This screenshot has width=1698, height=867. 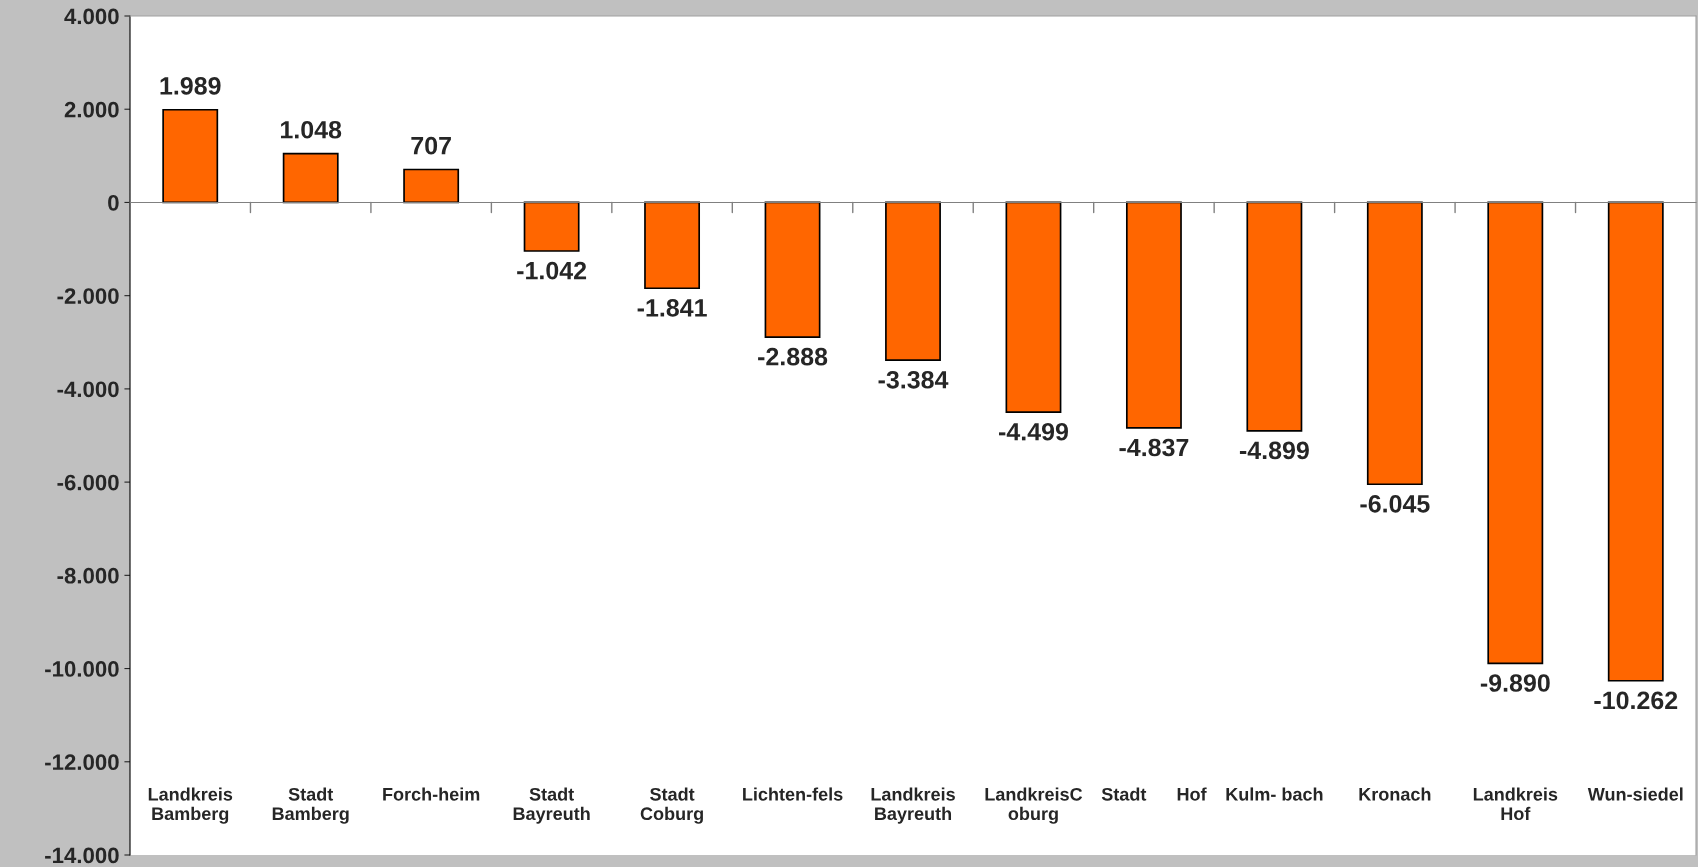 I want to click on data-label: -3.384, so click(x=913, y=379).